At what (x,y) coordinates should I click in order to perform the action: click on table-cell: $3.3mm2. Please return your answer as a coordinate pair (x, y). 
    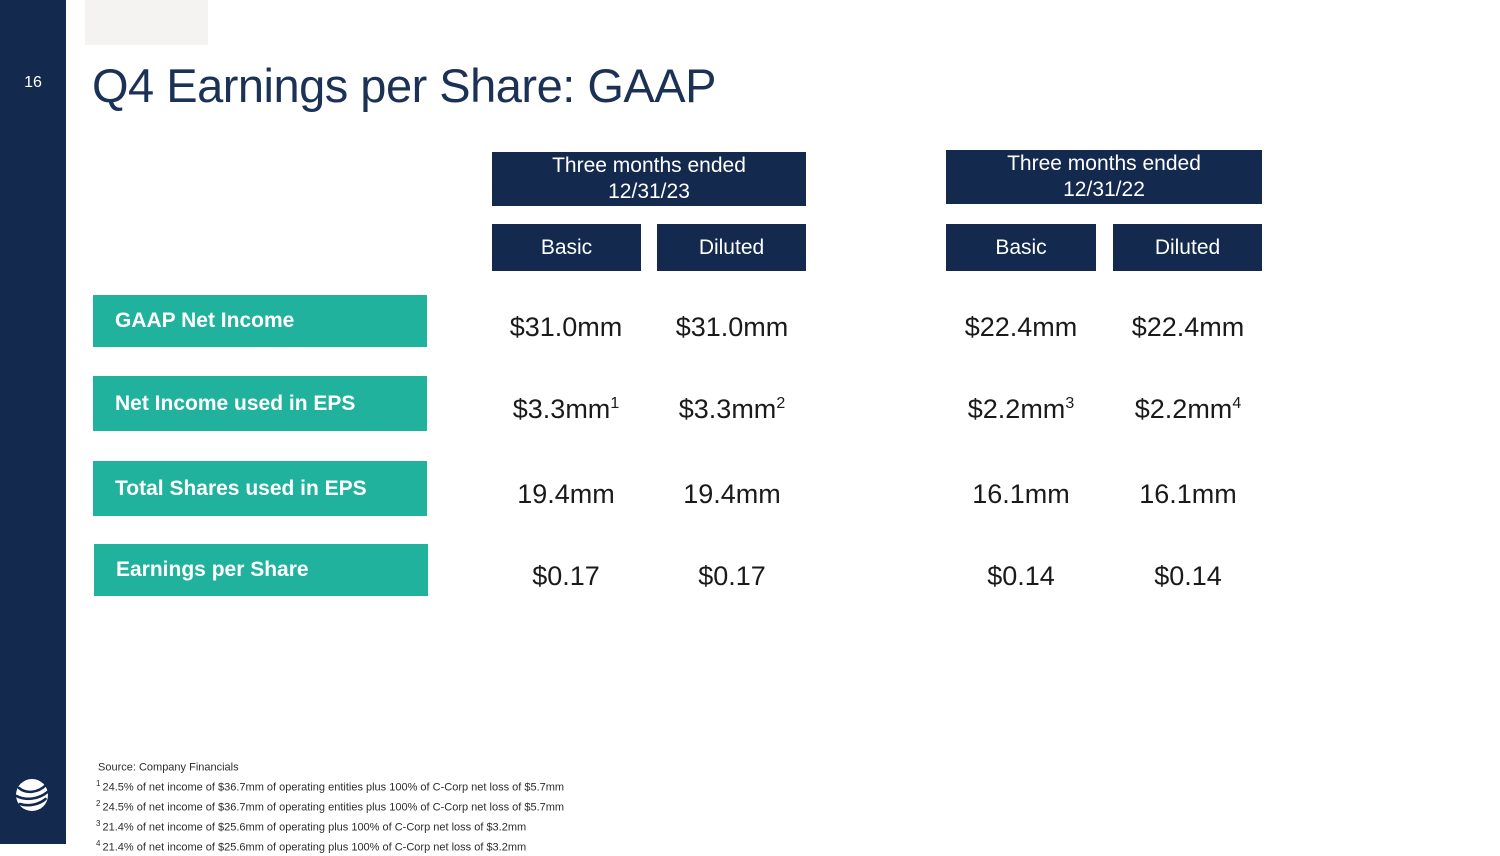
    Looking at the image, I should click on (732, 405).